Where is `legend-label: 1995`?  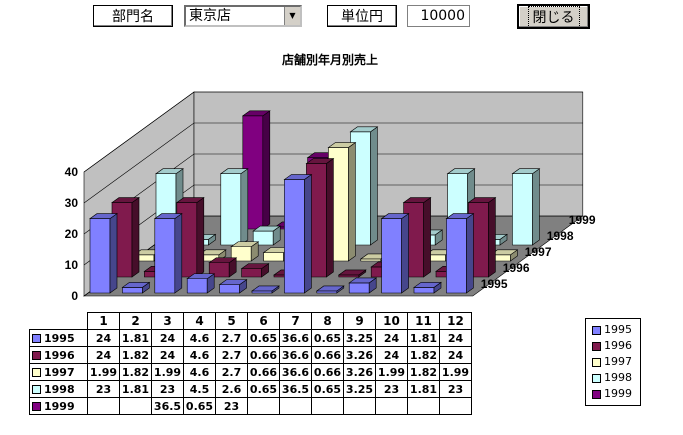 legend-label: 1995 is located at coordinates (618, 329).